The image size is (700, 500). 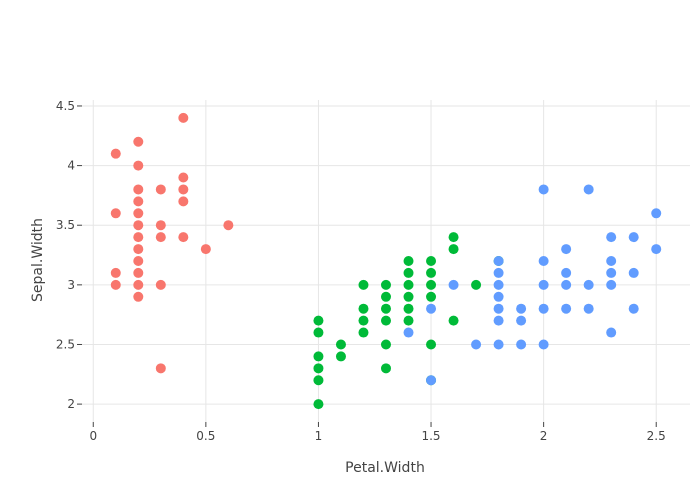 I want to click on y-tick-label: 3, so click(x=71, y=285).